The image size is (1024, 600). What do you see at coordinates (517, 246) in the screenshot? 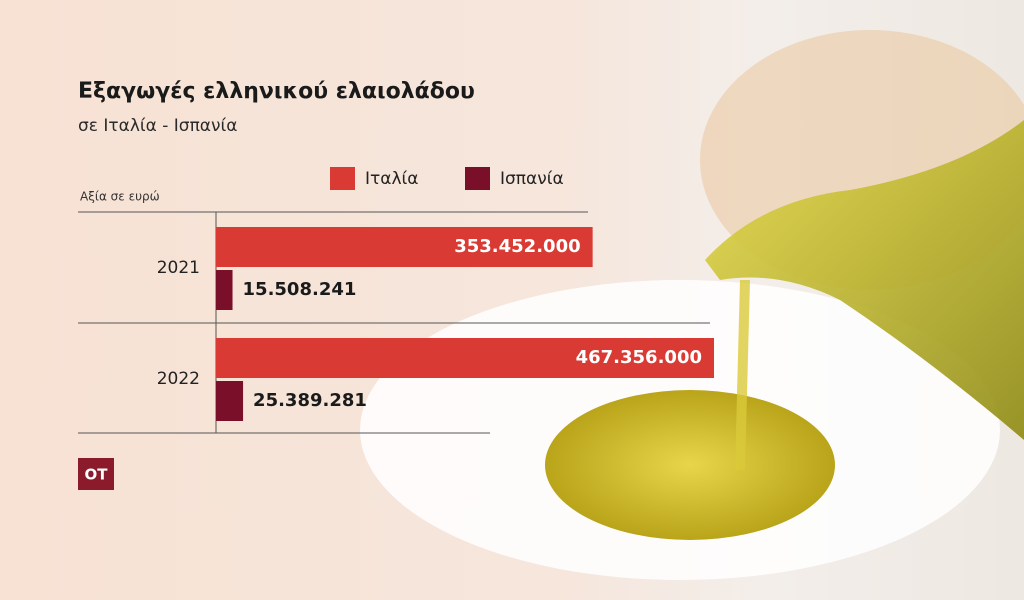
I see `value-label: 353.452.000` at bounding box center [517, 246].